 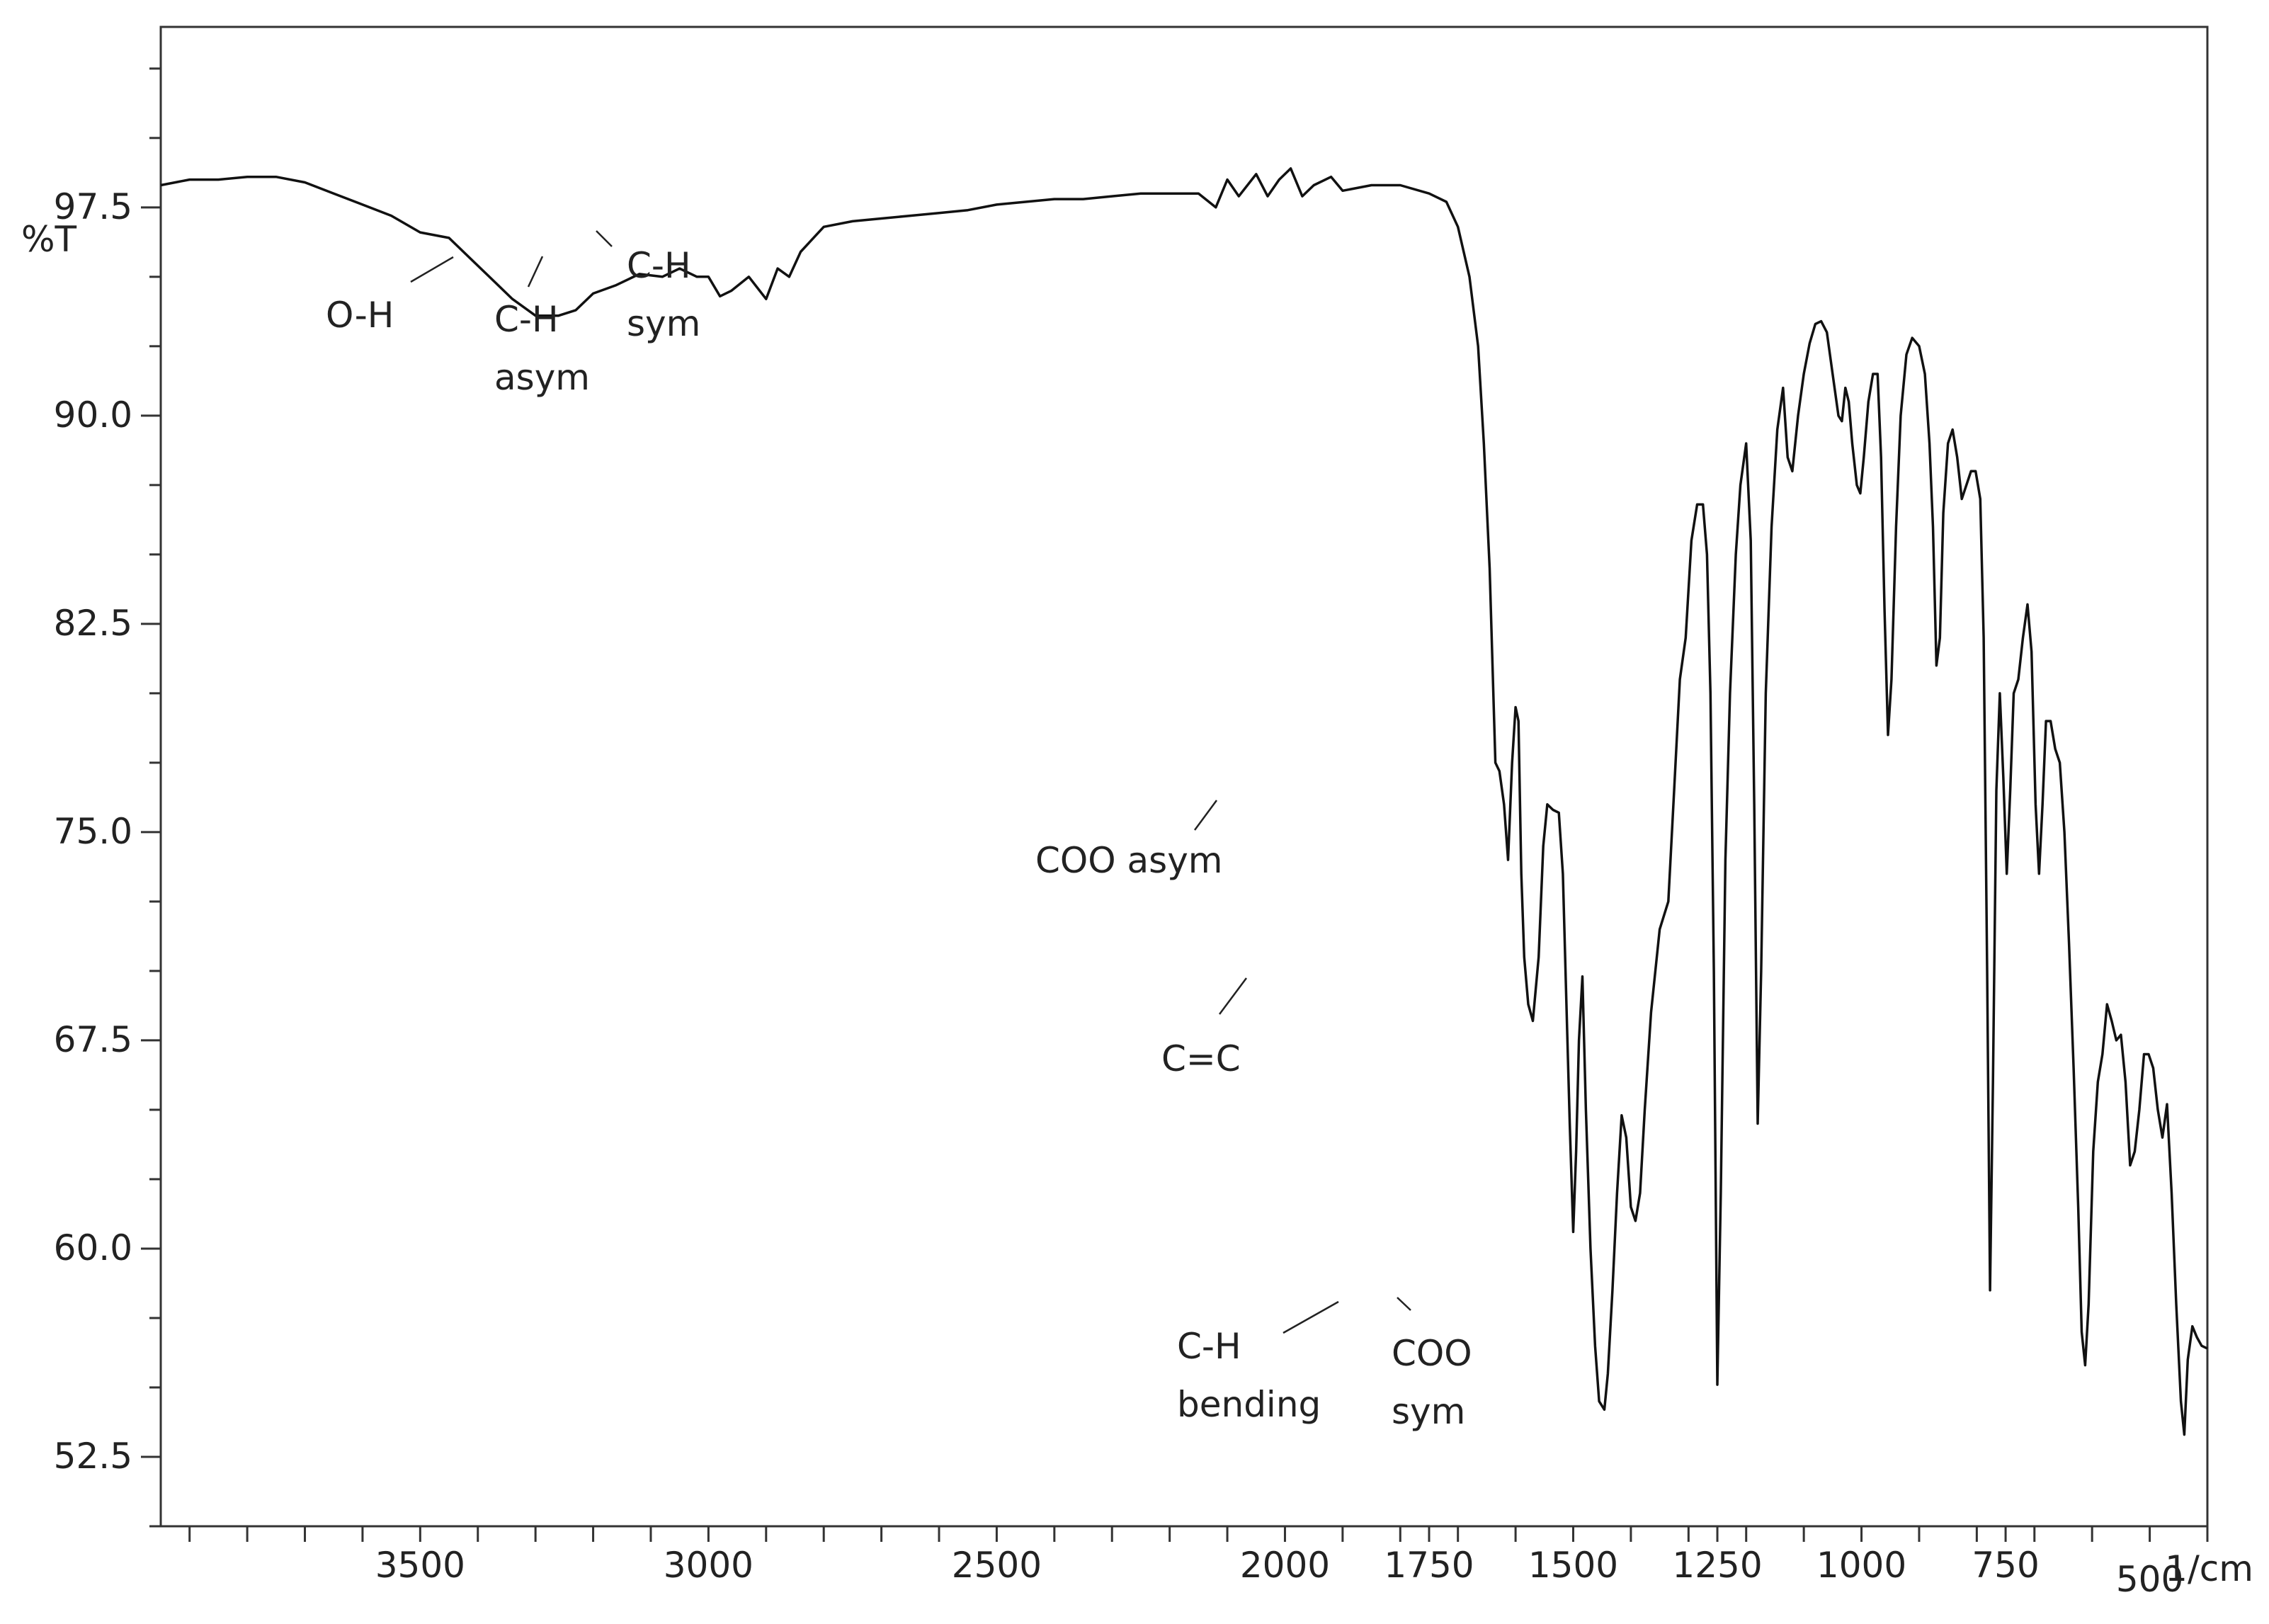 What do you see at coordinates (93, 623) in the screenshot?
I see `y-tick-label: 82.5` at bounding box center [93, 623].